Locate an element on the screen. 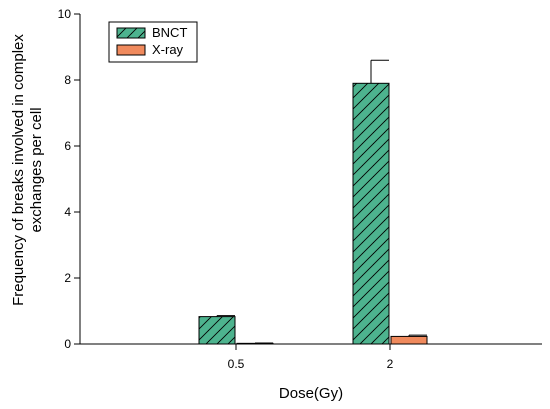  legend: BNCT X-ray is located at coordinates (153, 42).